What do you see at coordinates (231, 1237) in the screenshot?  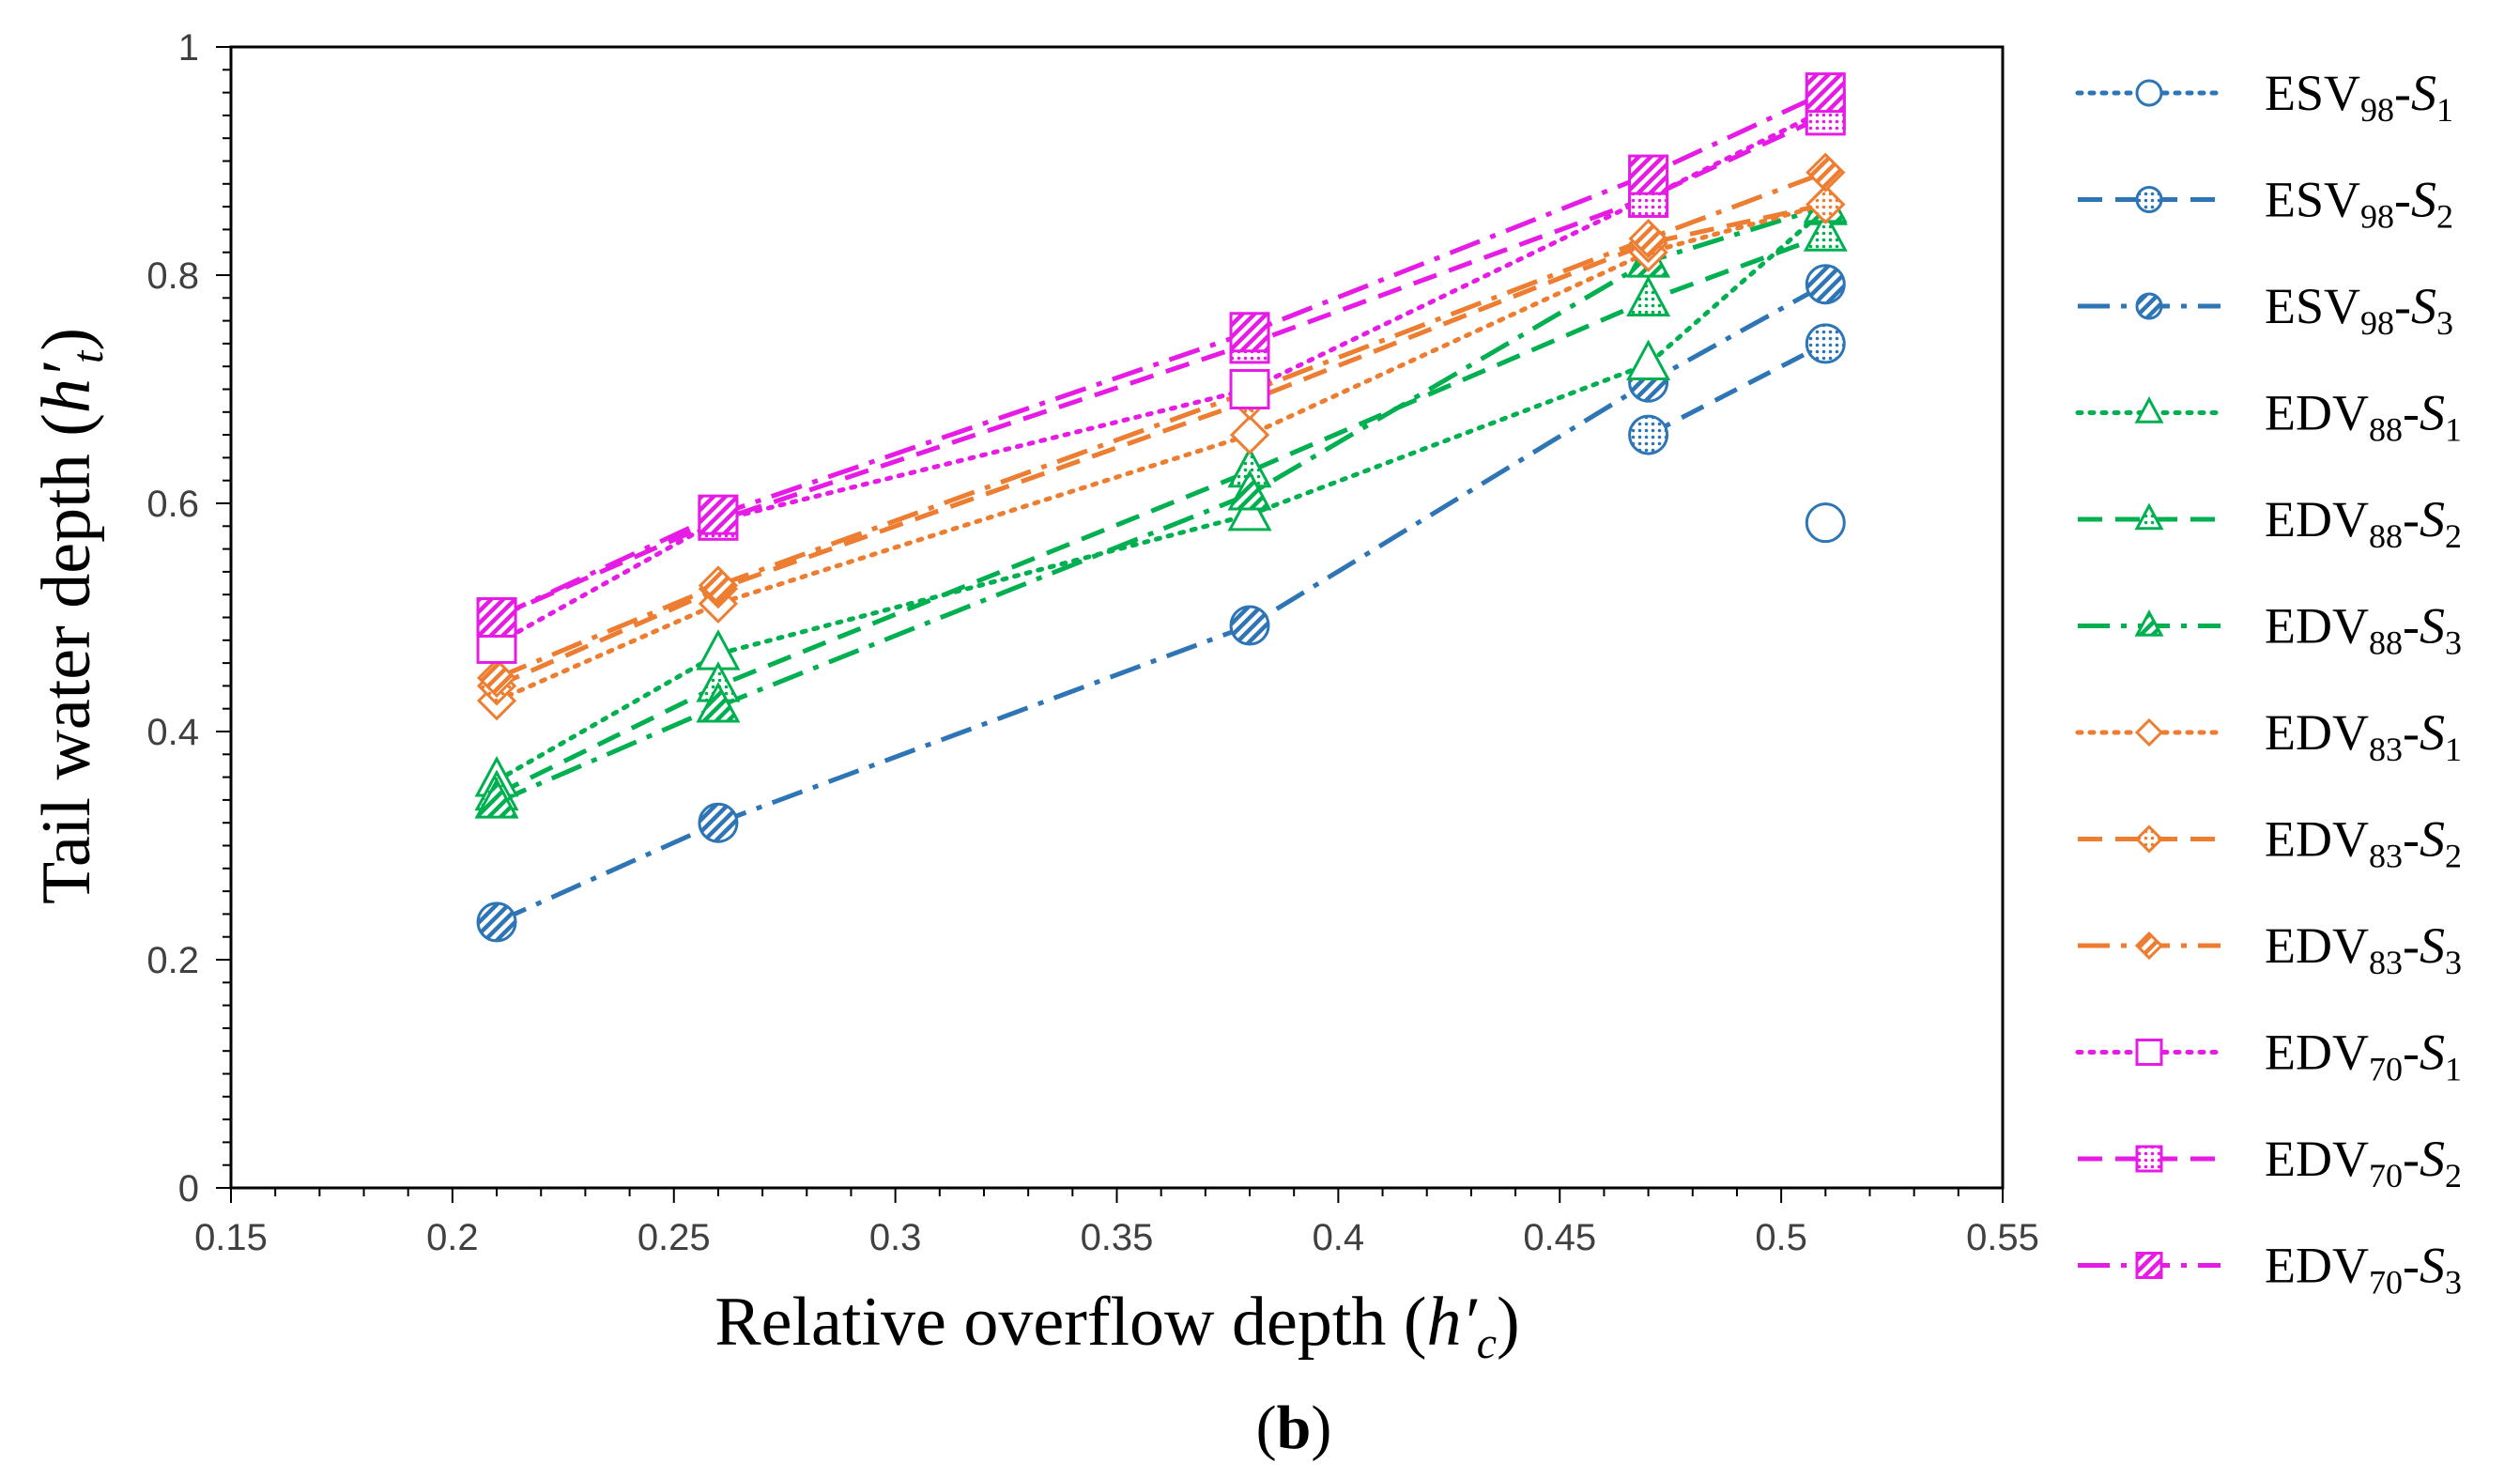 I see `x-tick-label: 0.15` at bounding box center [231, 1237].